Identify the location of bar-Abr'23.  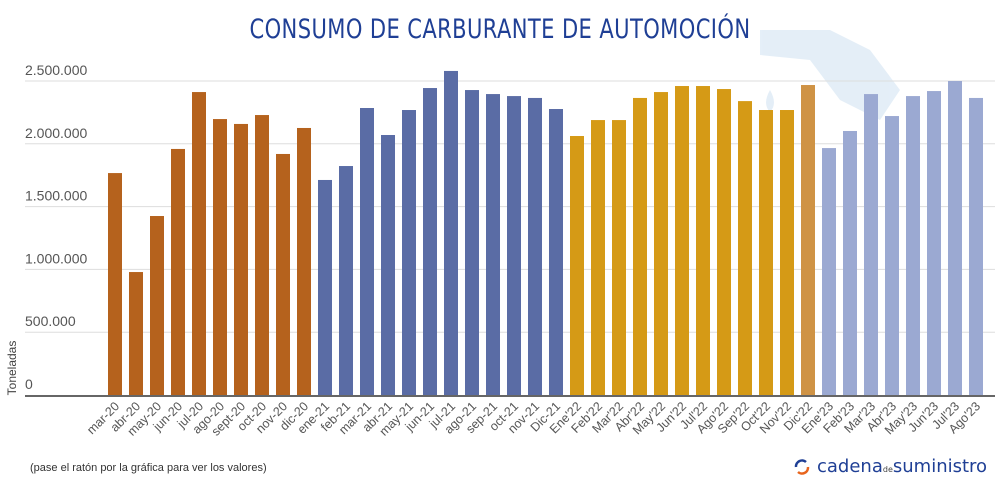
(892, 256).